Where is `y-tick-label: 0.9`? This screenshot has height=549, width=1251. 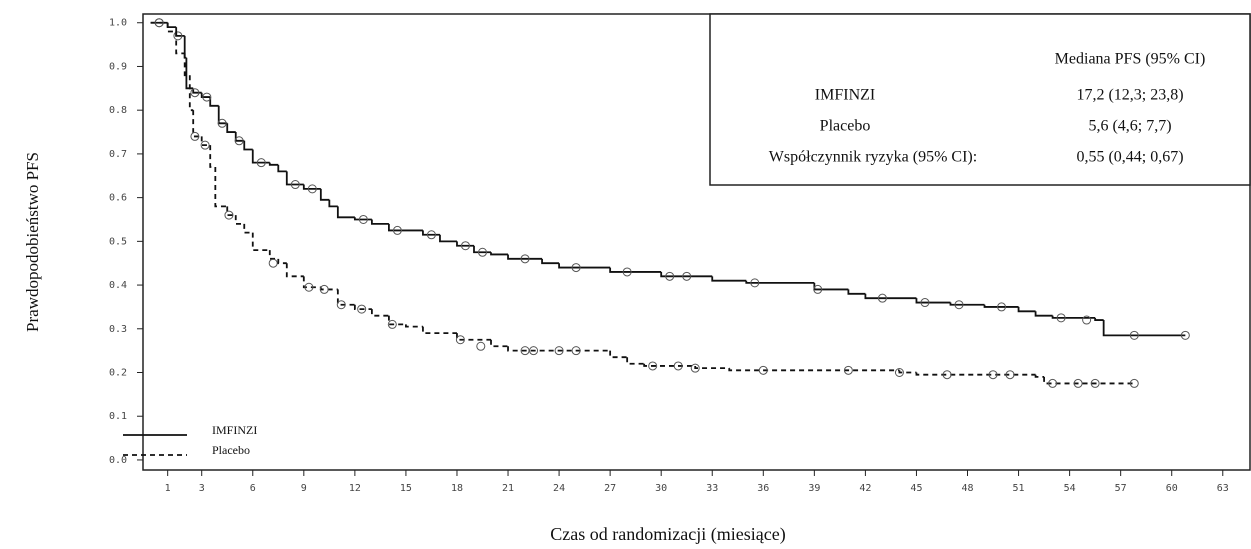 y-tick-label: 0.9 is located at coordinates (118, 66).